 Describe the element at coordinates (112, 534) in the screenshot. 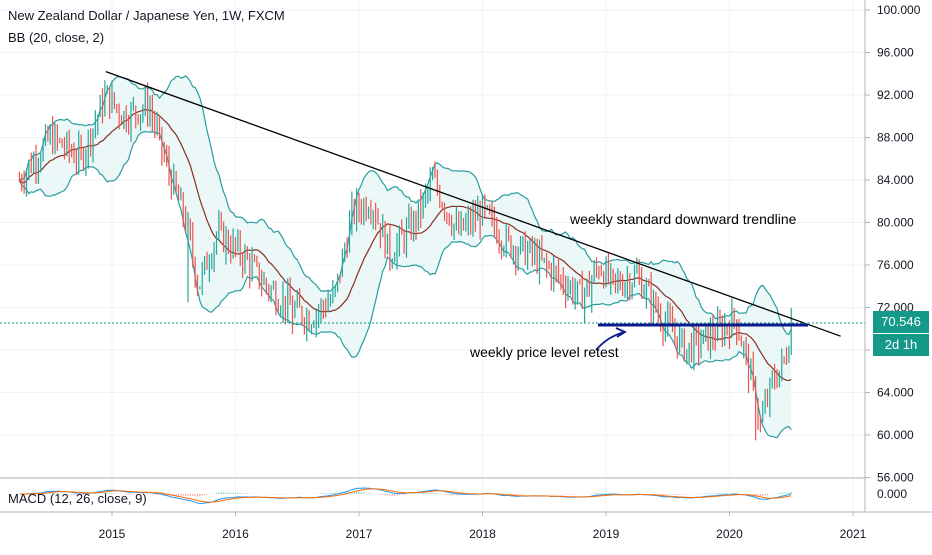

I see `time-axis-label: 2015` at that location.